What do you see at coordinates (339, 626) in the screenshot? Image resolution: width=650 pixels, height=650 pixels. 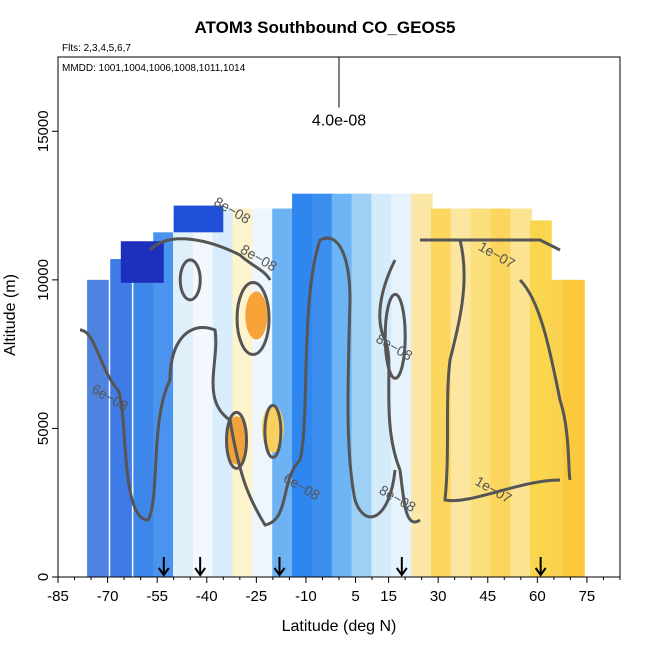 I see `x-axis-label: Latitude (deg N)` at bounding box center [339, 626].